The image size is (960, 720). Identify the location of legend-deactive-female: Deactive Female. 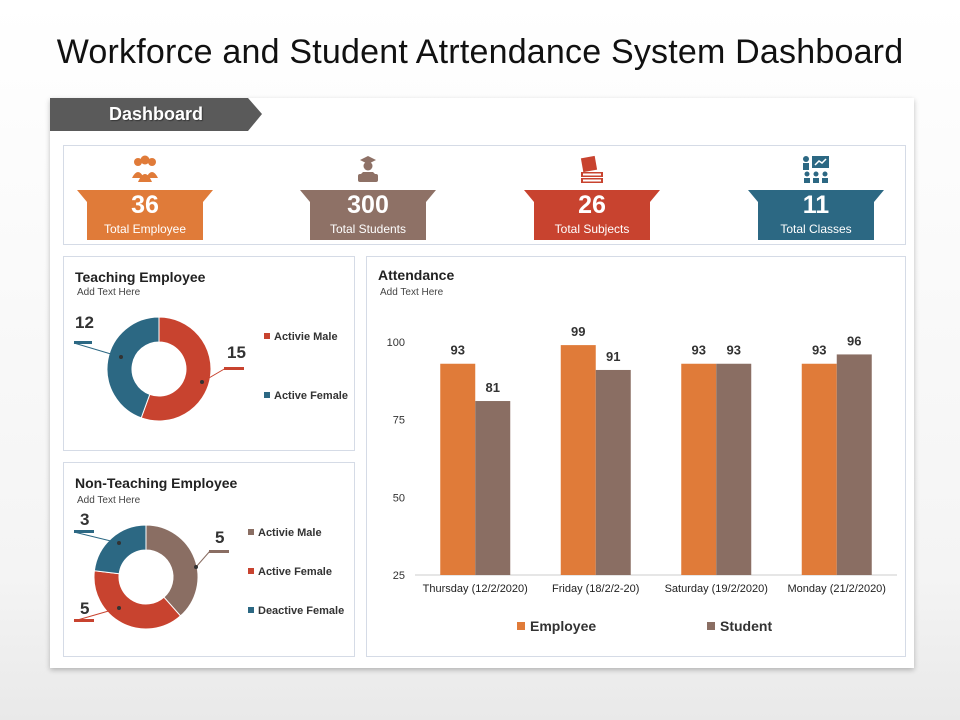
(296, 611).